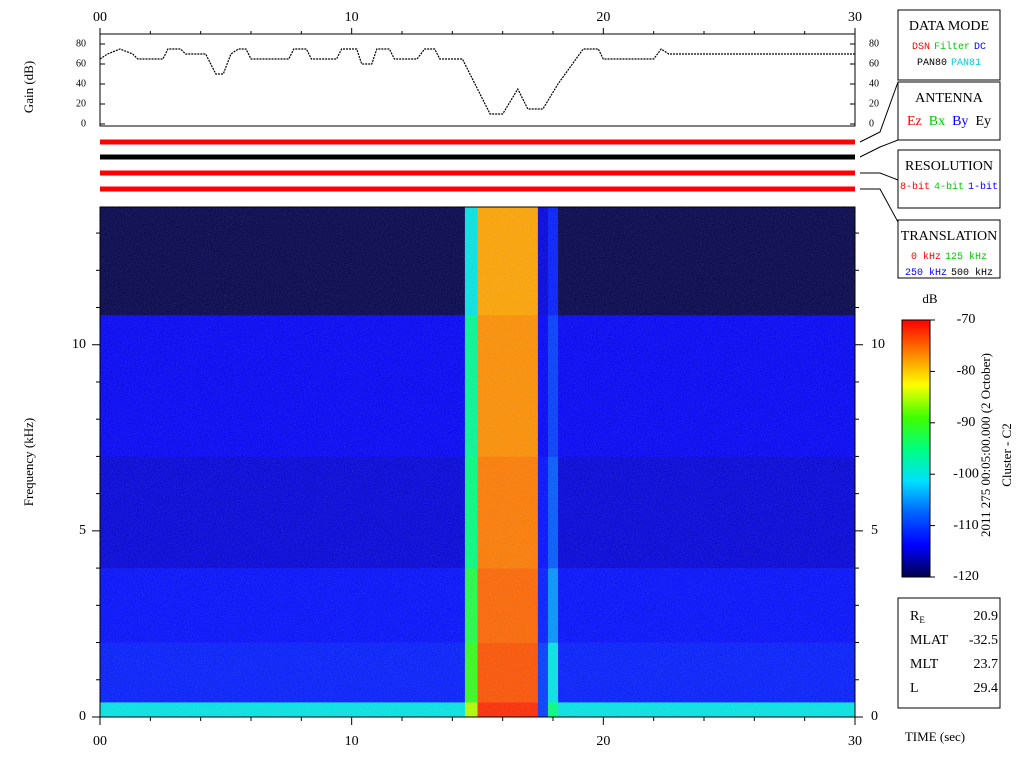  Describe the element at coordinates (81, 63) in the screenshot. I see `y-tick-label: 60` at that location.